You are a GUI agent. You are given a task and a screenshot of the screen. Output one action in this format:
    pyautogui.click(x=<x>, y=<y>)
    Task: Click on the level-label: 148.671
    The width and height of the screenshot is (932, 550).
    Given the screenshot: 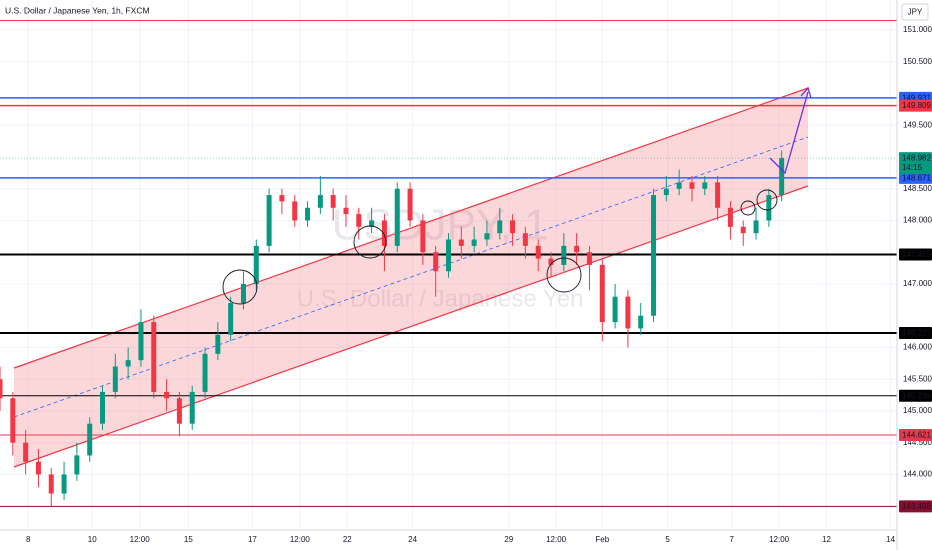 What is the action you would take?
    pyautogui.click(x=916, y=177)
    